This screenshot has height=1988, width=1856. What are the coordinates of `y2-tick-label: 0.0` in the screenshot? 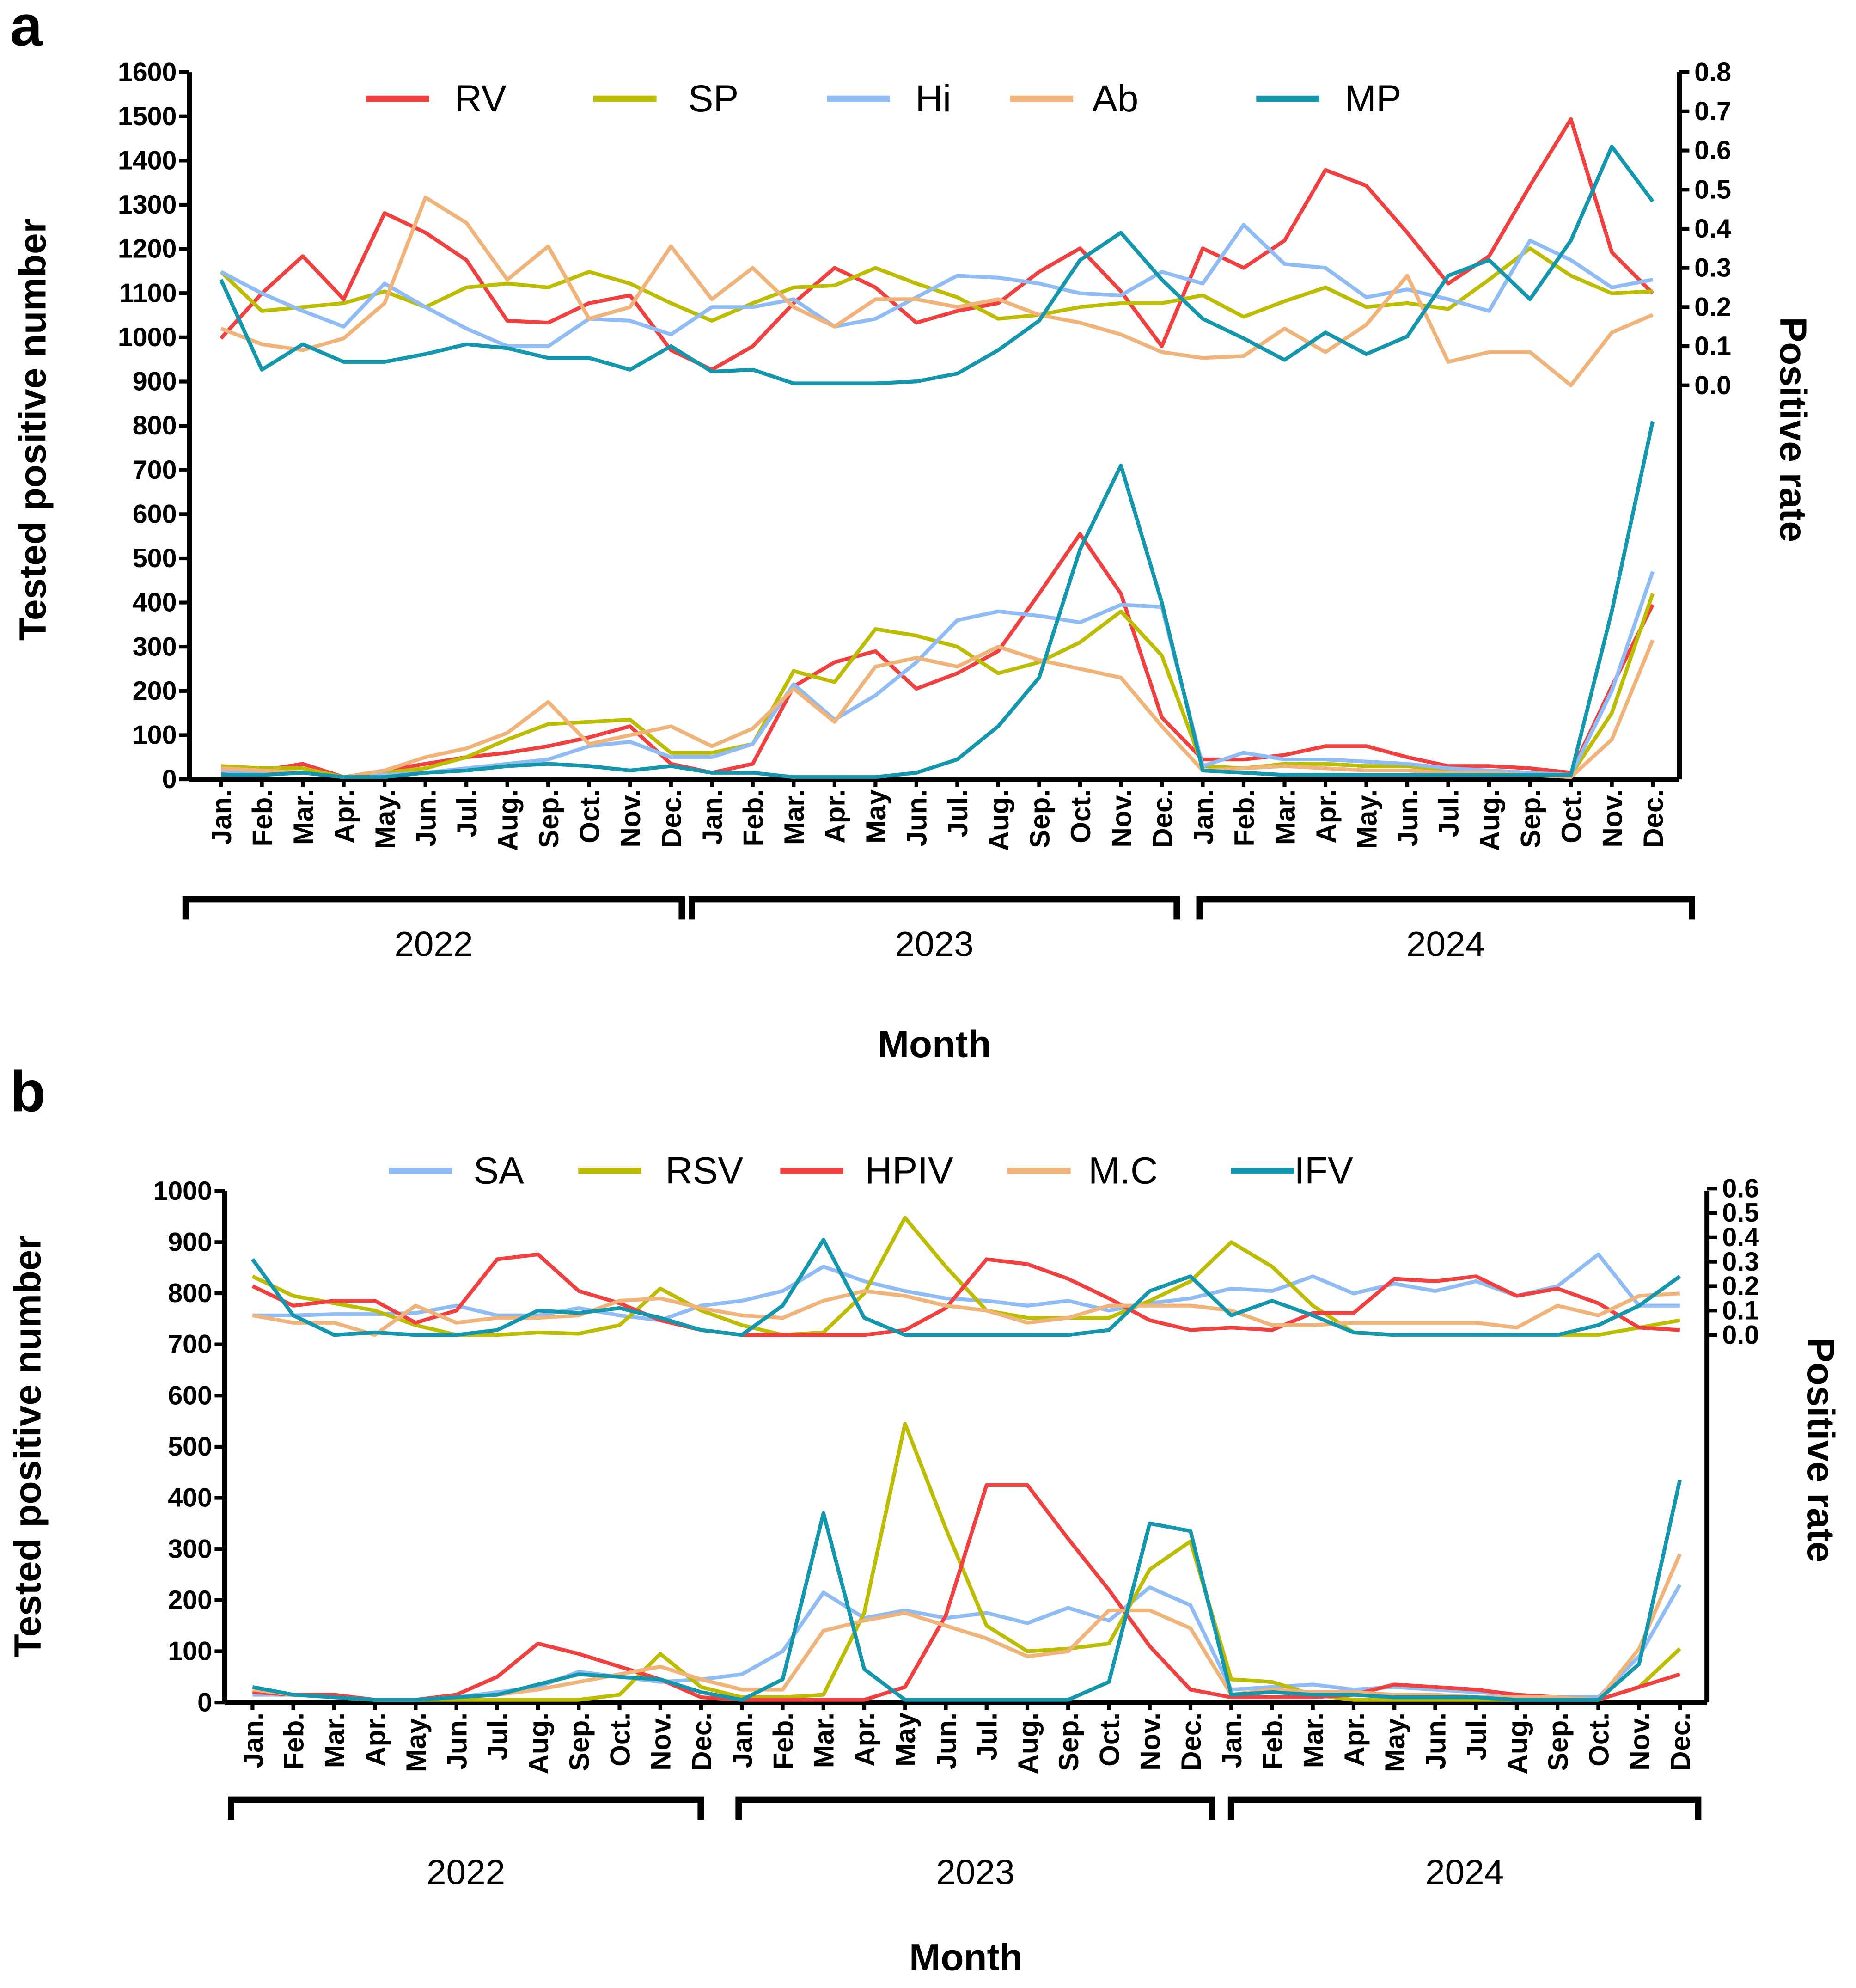 It's located at (1712, 385).